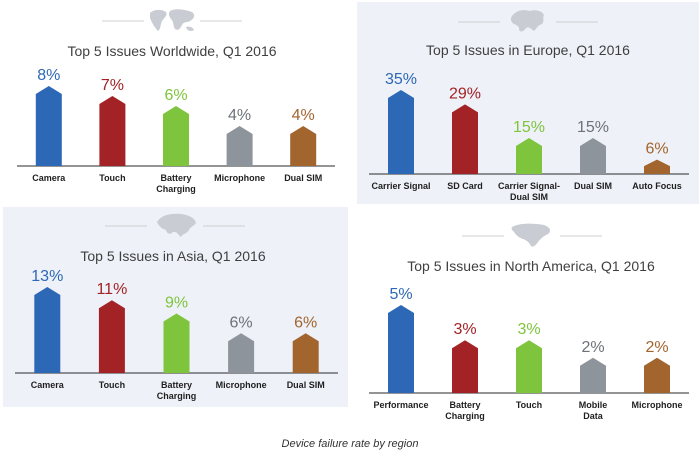 This screenshot has height=461, width=700. What do you see at coordinates (529, 186) in the screenshot?
I see `category-label: Carrier Signal-` at bounding box center [529, 186].